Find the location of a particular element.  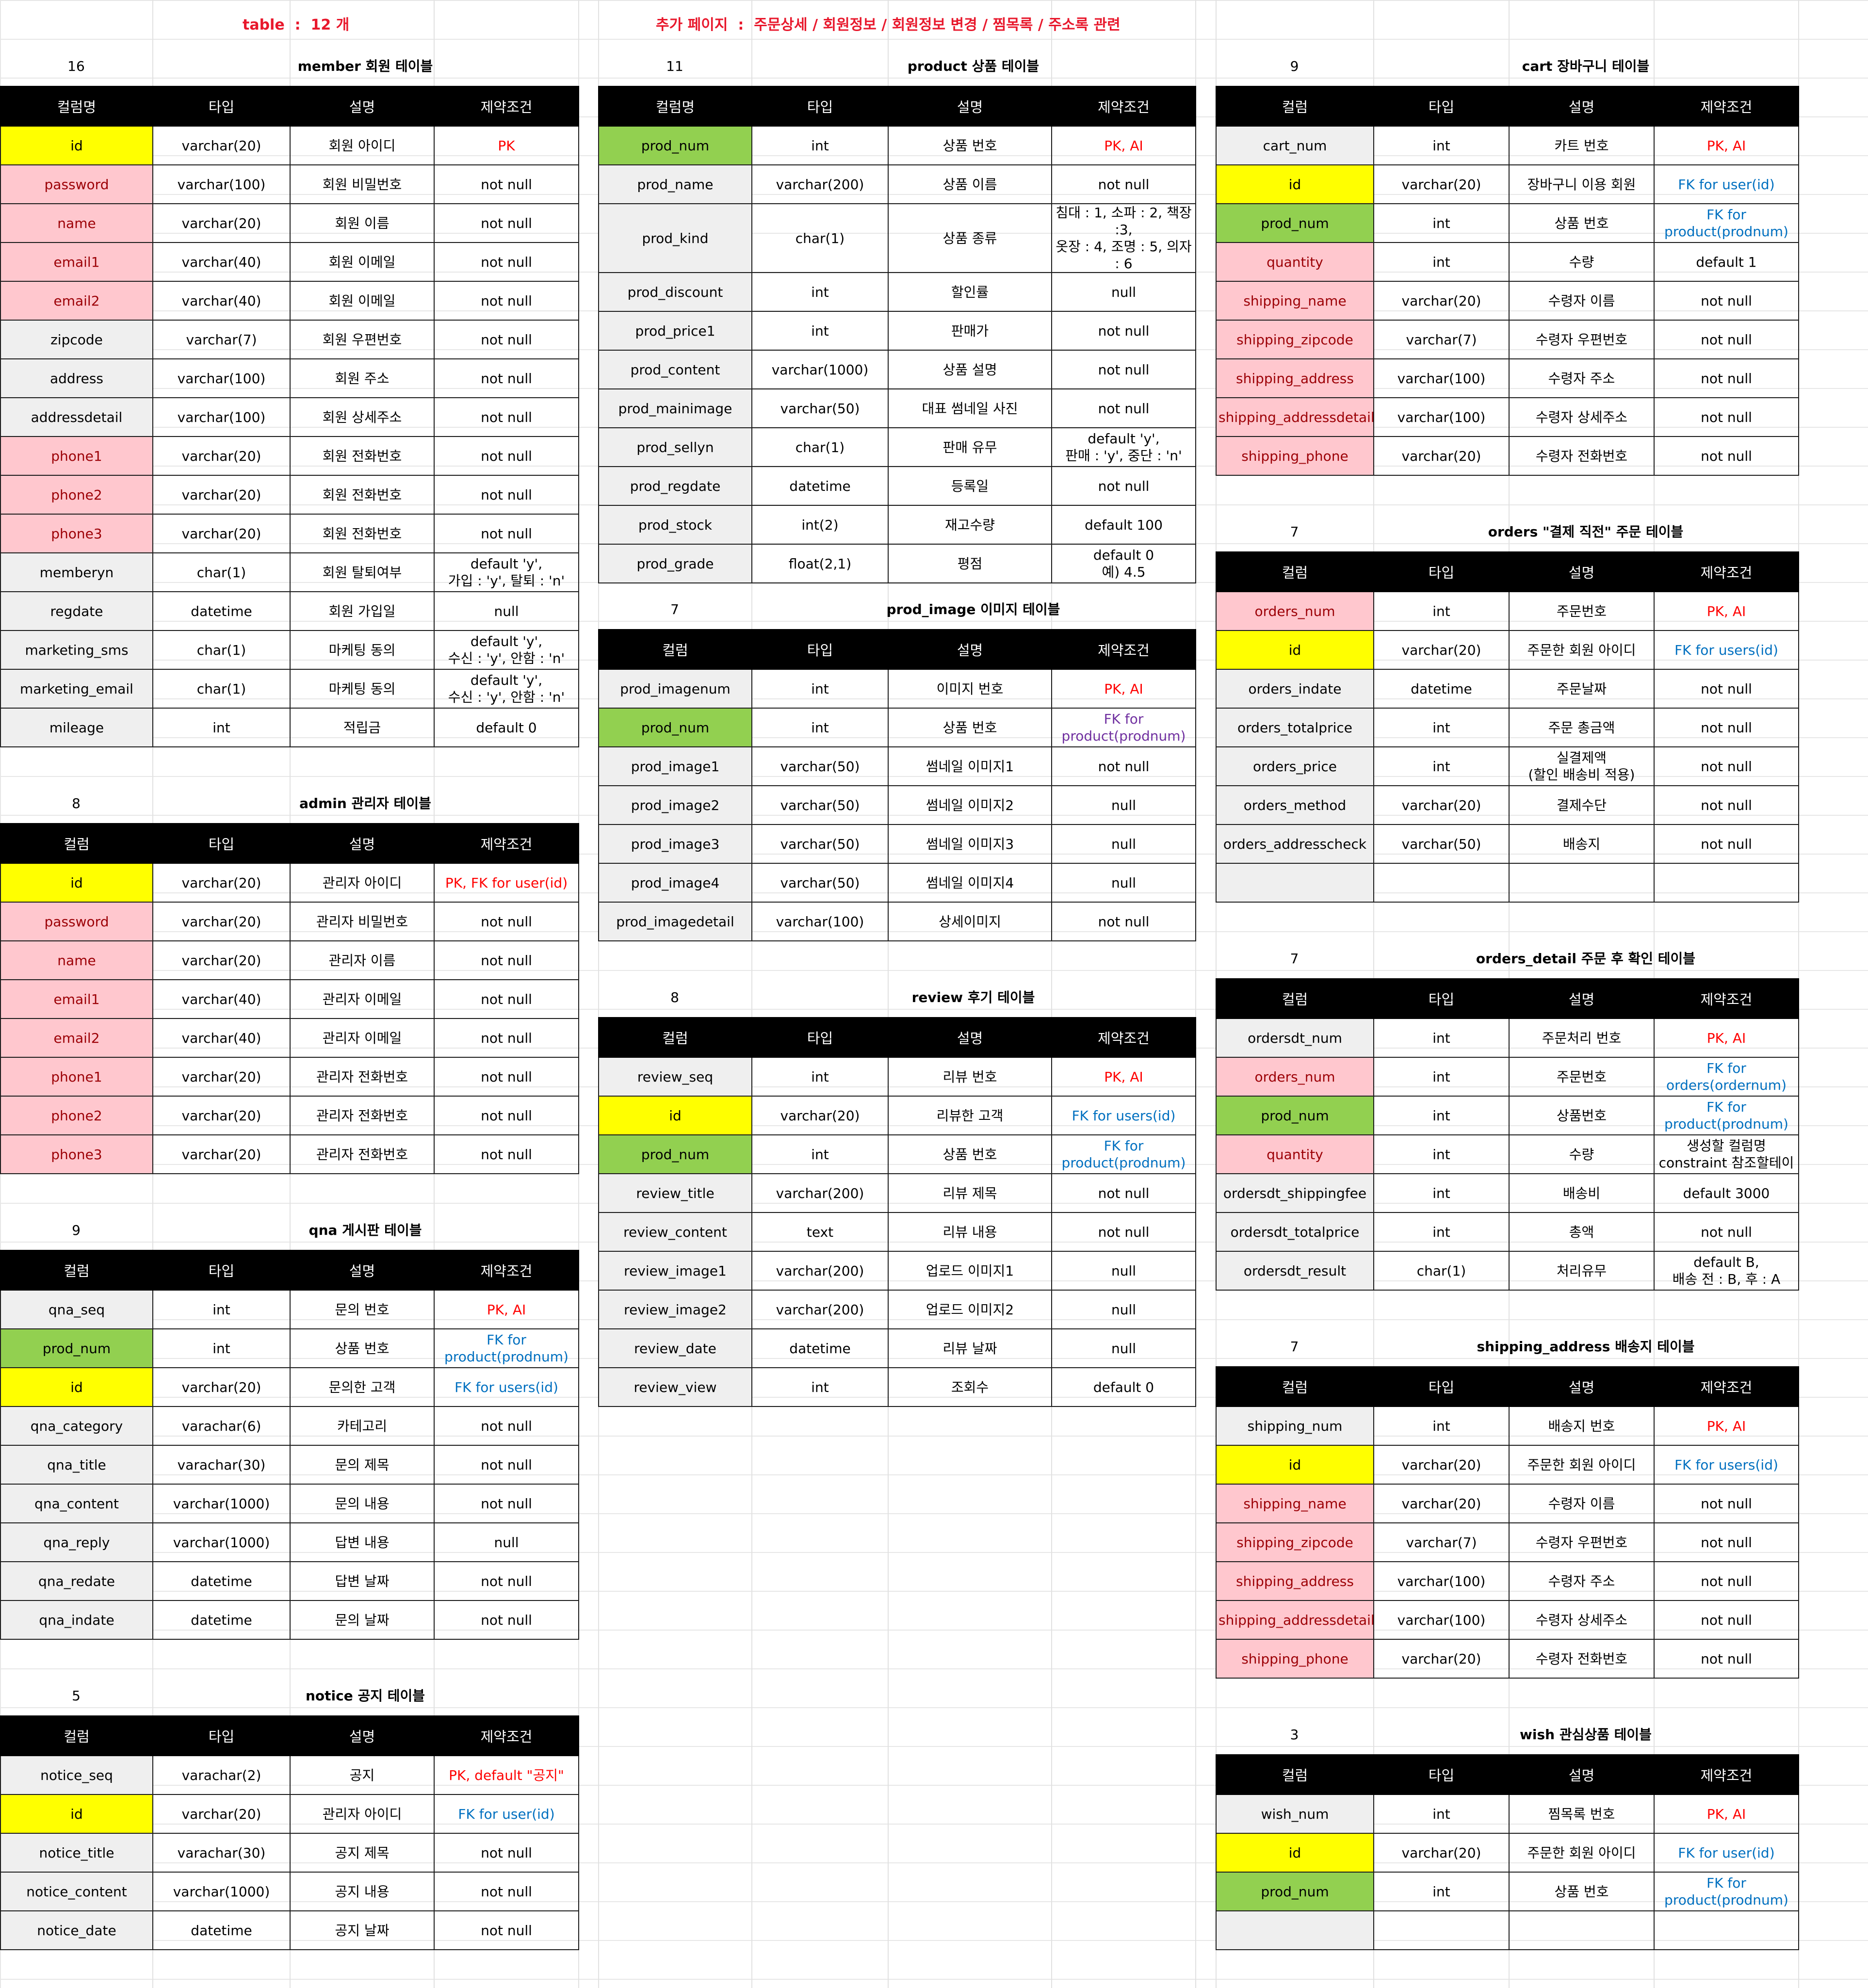

table-name: shipping_address 배송지 테이블 is located at coordinates (1586, 1347).